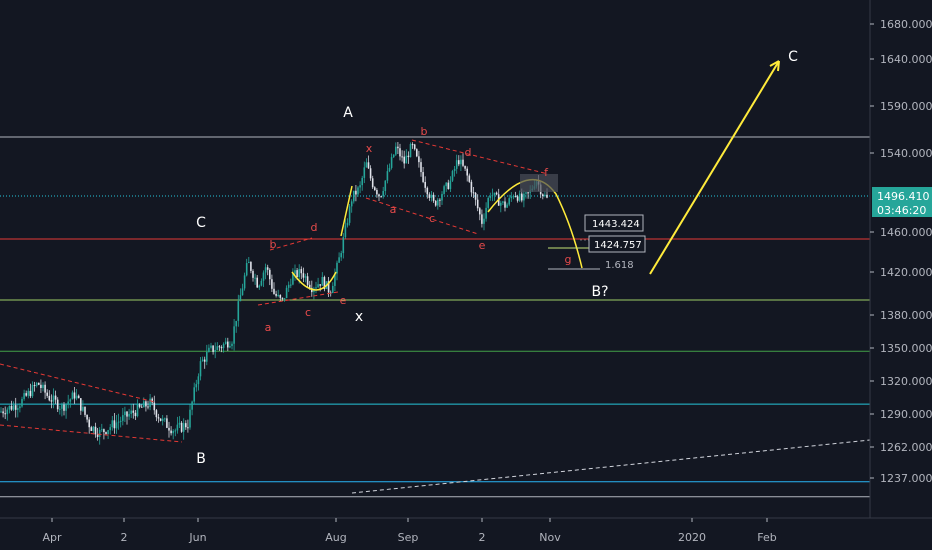 The width and height of the screenshot is (932, 550). What do you see at coordinates (618, 245) in the screenshot?
I see `fib-label-2: 1424.757` at bounding box center [618, 245].